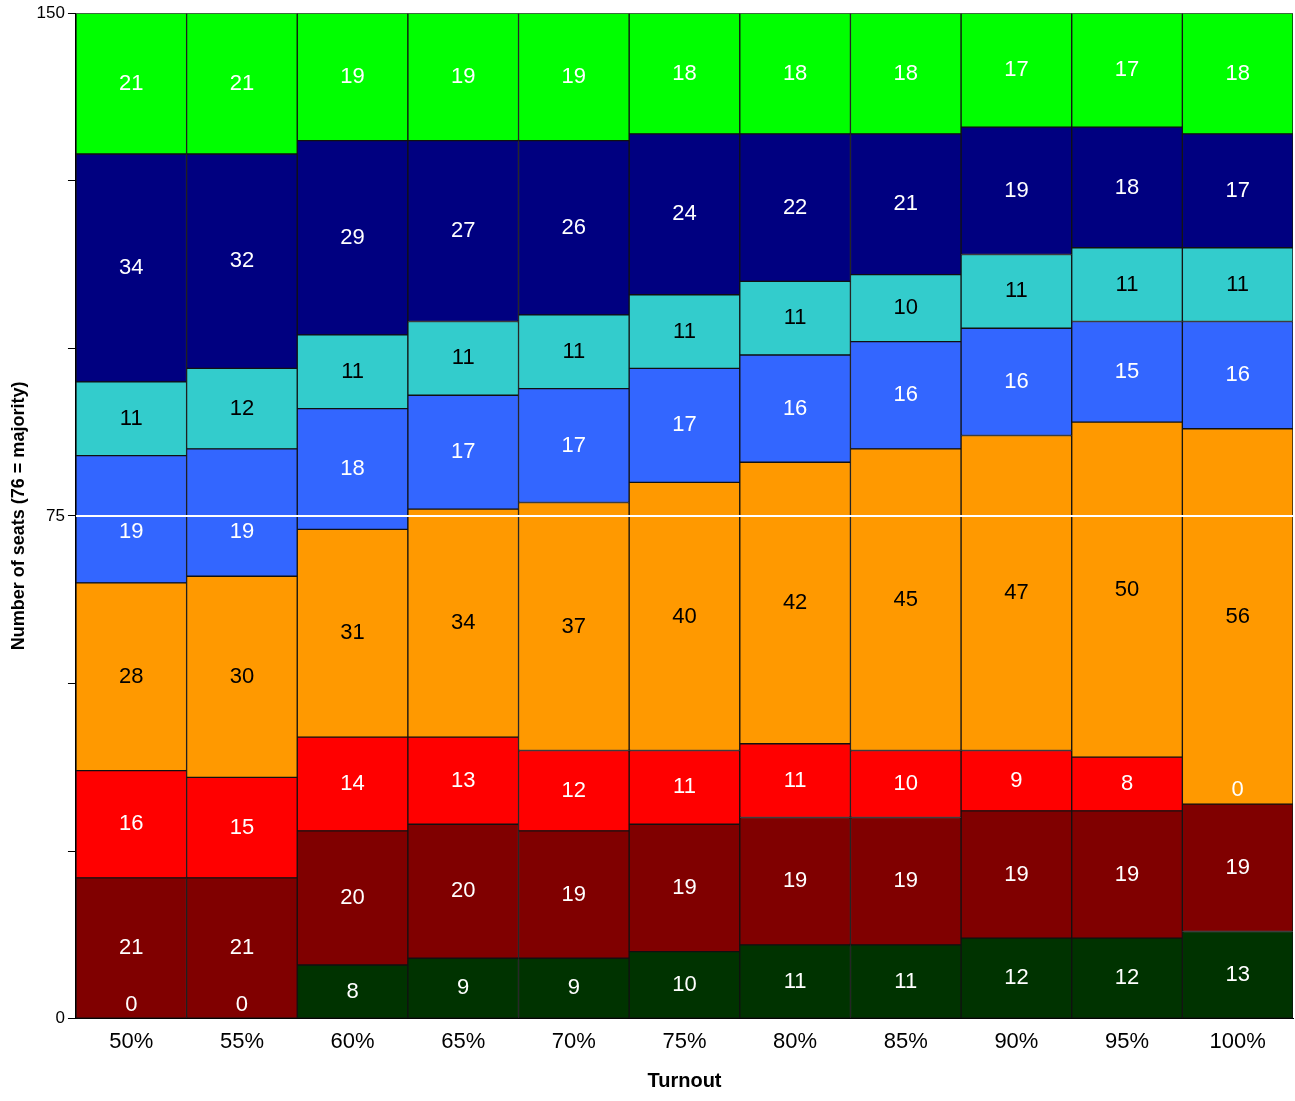 Image resolution: width=1295 pixels, height=1101 pixels. I want to click on data-label: 45, so click(905, 598).